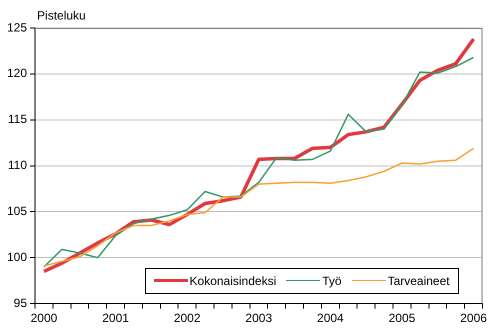  What do you see at coordinates (17, 211) in the screenshot?
I see `y-tick-label: 105` at bounding box center [17, 211].